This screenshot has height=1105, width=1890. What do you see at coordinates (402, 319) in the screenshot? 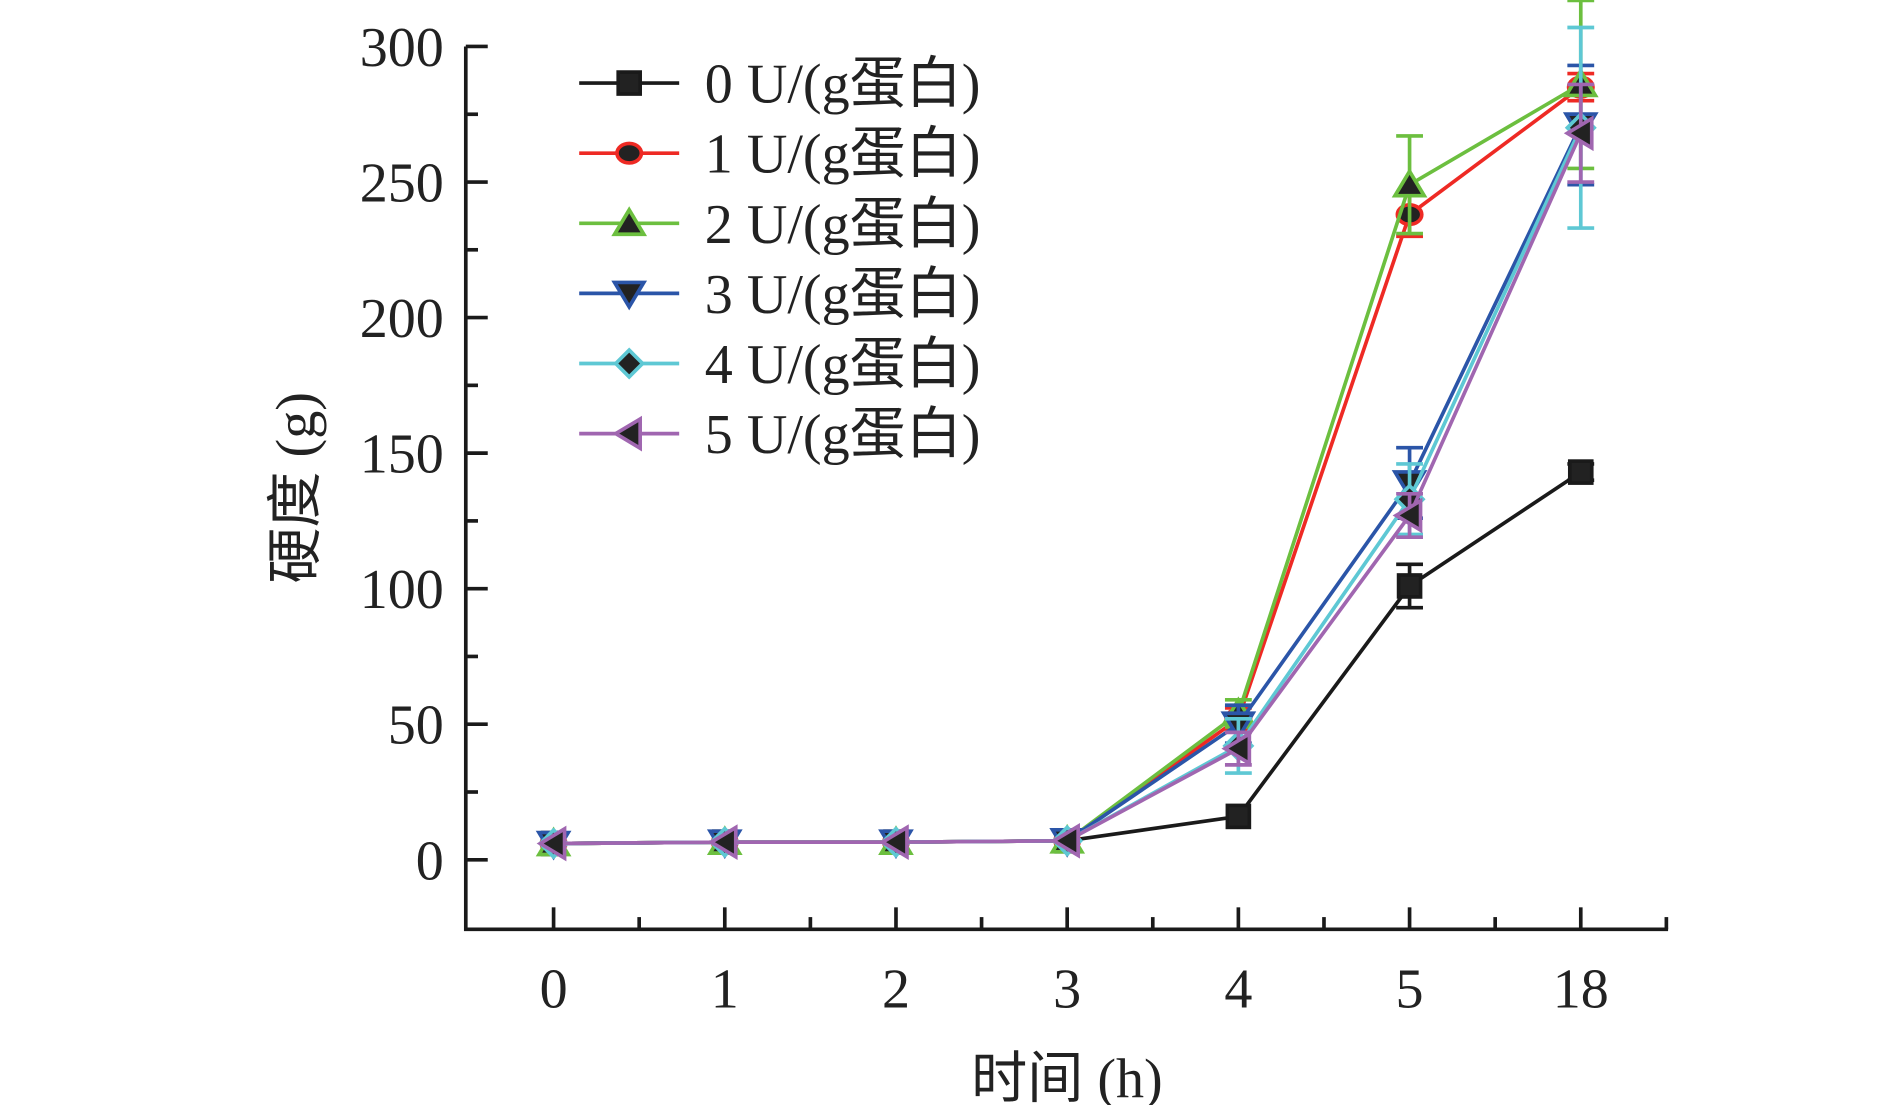
I see `y-tick-label: 200` at bounding box center [402, 319].